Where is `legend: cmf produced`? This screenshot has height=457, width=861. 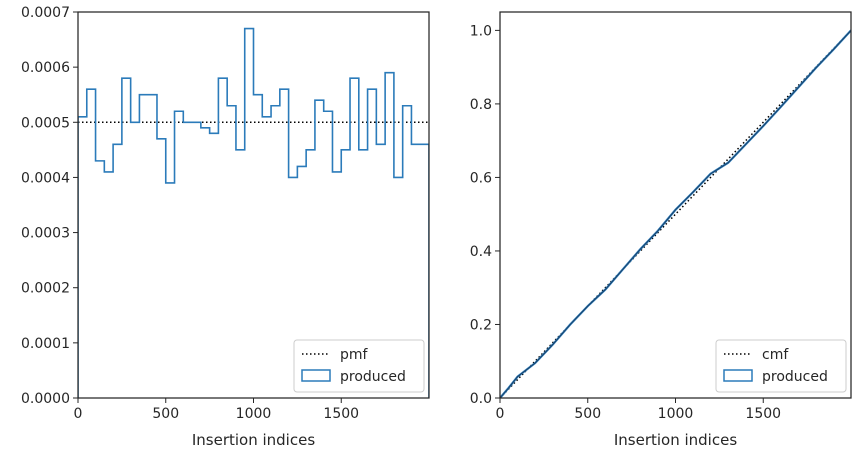 legend: cmf produced is located at coordinates (781, 366).